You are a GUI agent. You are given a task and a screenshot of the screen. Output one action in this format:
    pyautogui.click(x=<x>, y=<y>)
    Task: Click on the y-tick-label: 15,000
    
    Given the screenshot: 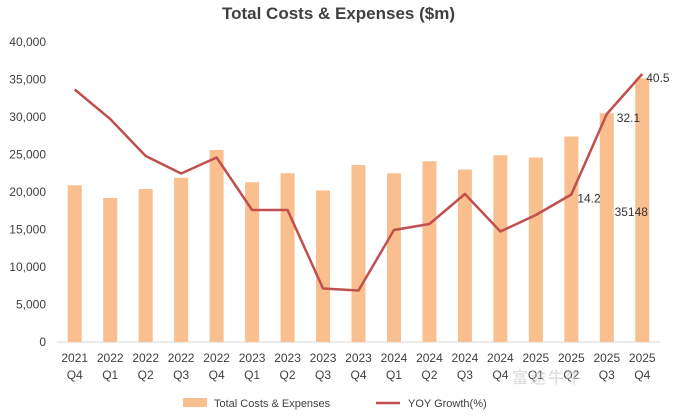 What is the action you would take?
    pyautogui.click(x=27, y=230)
    